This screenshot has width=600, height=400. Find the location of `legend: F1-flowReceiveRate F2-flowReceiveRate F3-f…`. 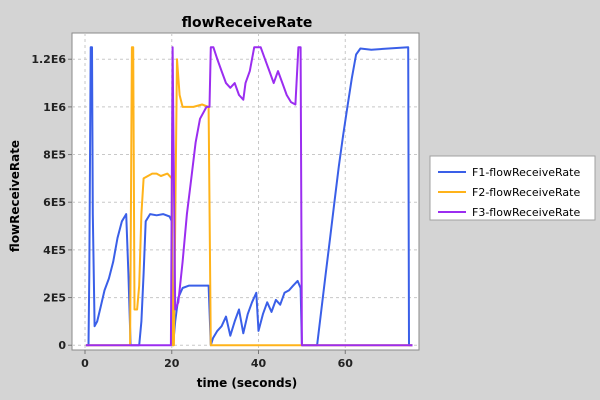

legend: F1-flowReceiveRate F2-flowReceiveRate F3-f… is located at coordinates (512, 188).